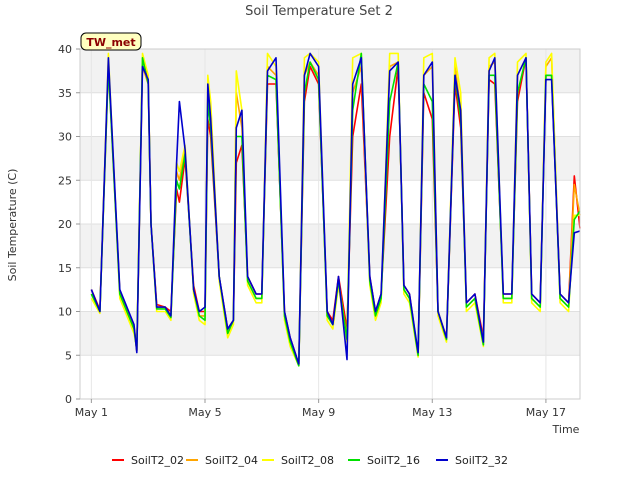  Describe the element at coordinates (65, 268) in the screenshot. I see `y-tick-label: 15` at that location.